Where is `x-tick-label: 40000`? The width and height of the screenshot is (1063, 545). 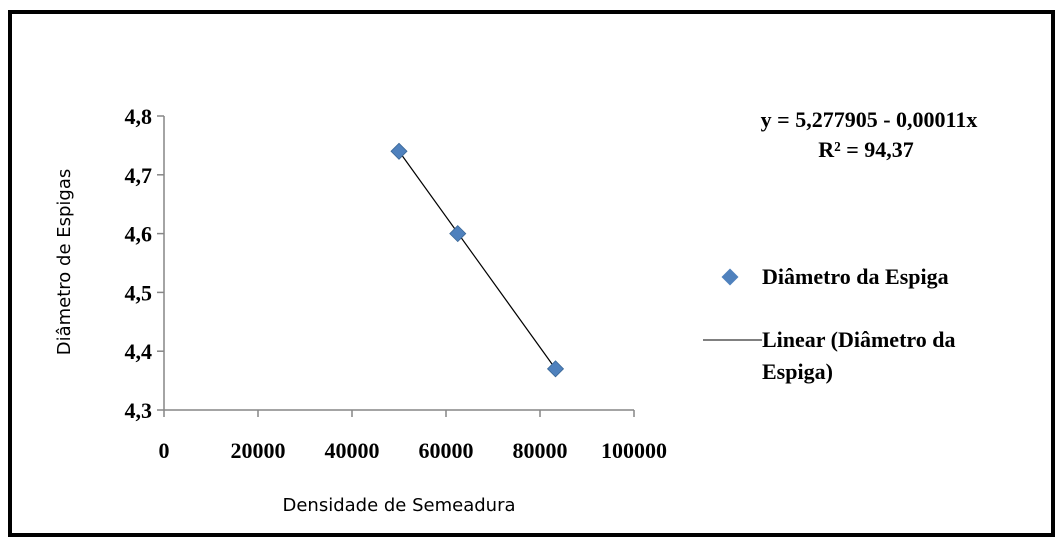
x-tick-label: 40000 is located at coordinates (352, 450).